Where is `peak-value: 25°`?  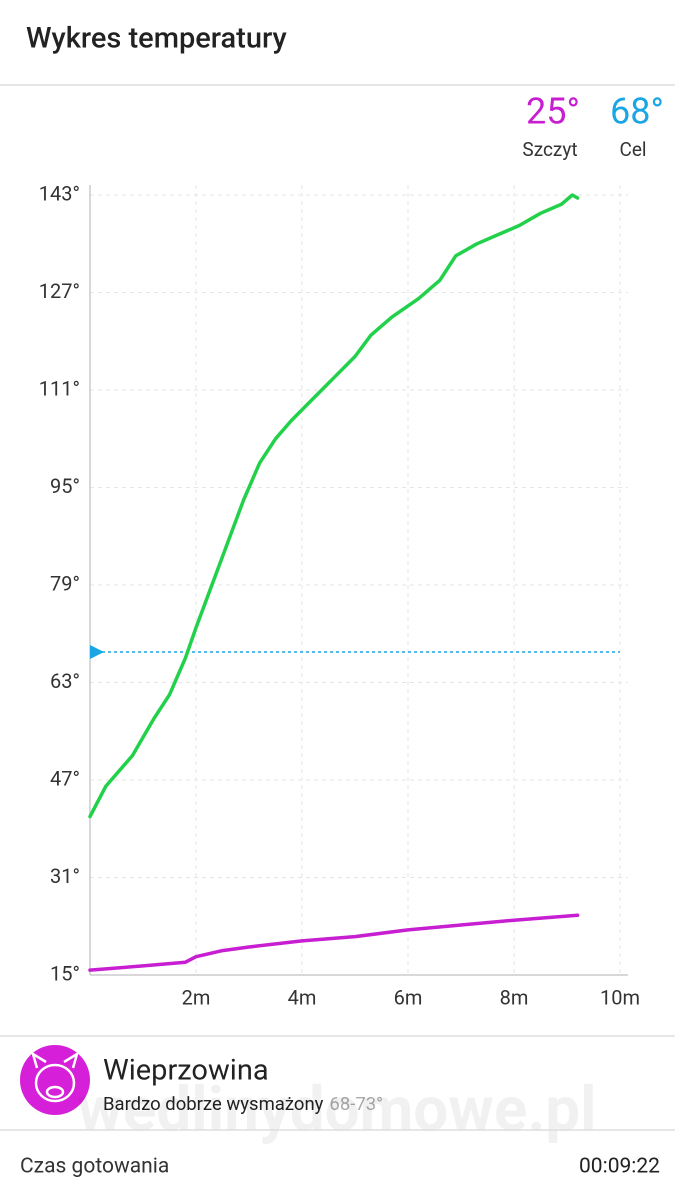
peak-value: 25° is located at coordinates (553, 112).